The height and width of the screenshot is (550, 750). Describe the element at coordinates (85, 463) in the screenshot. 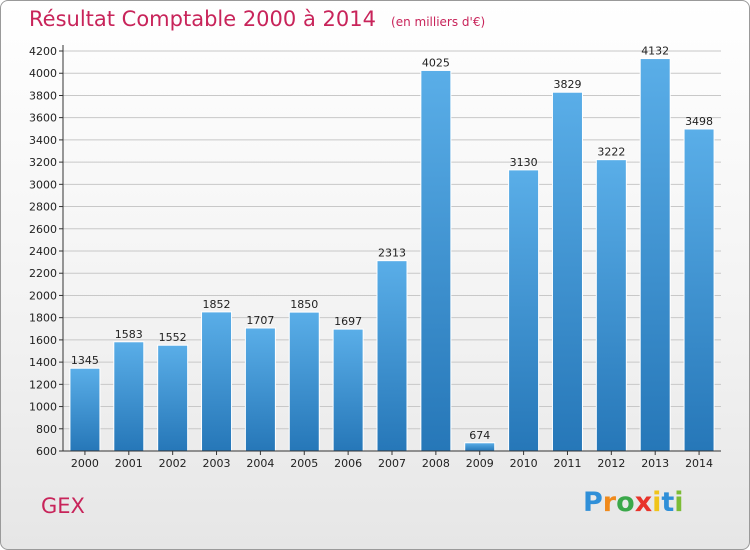

I see `x-tick-label: 2000` at that location.